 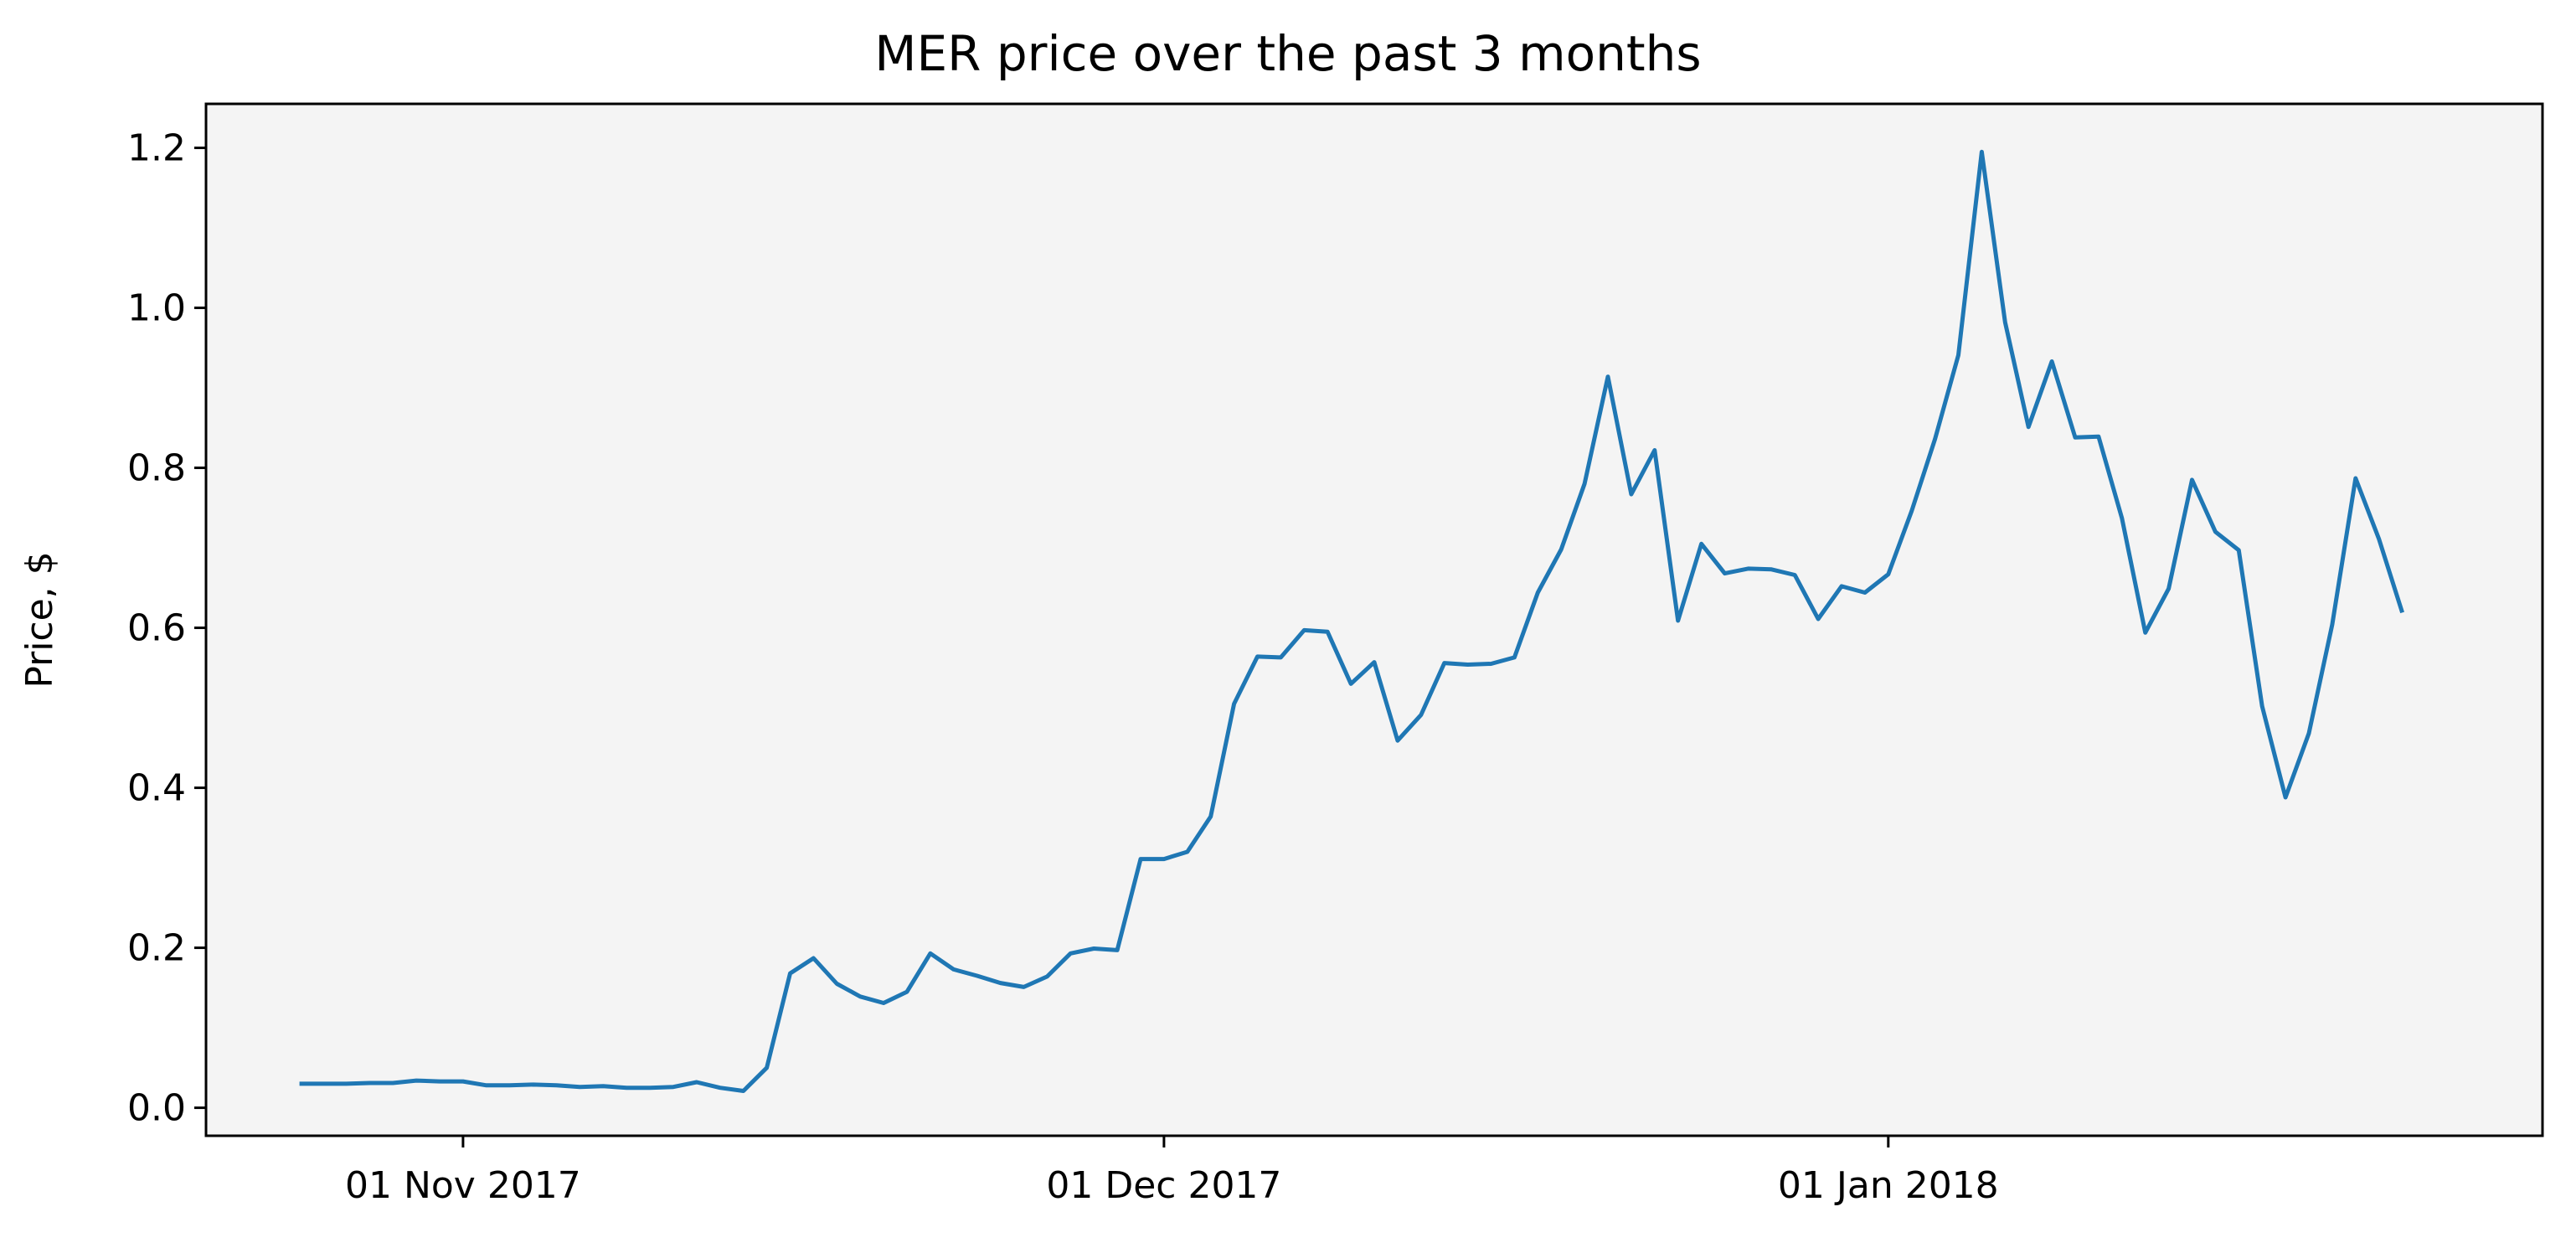 I want to click on y-axis: 0.0 0.2 0.4 0.6 0.8 1.0 1.2, so click(x=166, y=628).